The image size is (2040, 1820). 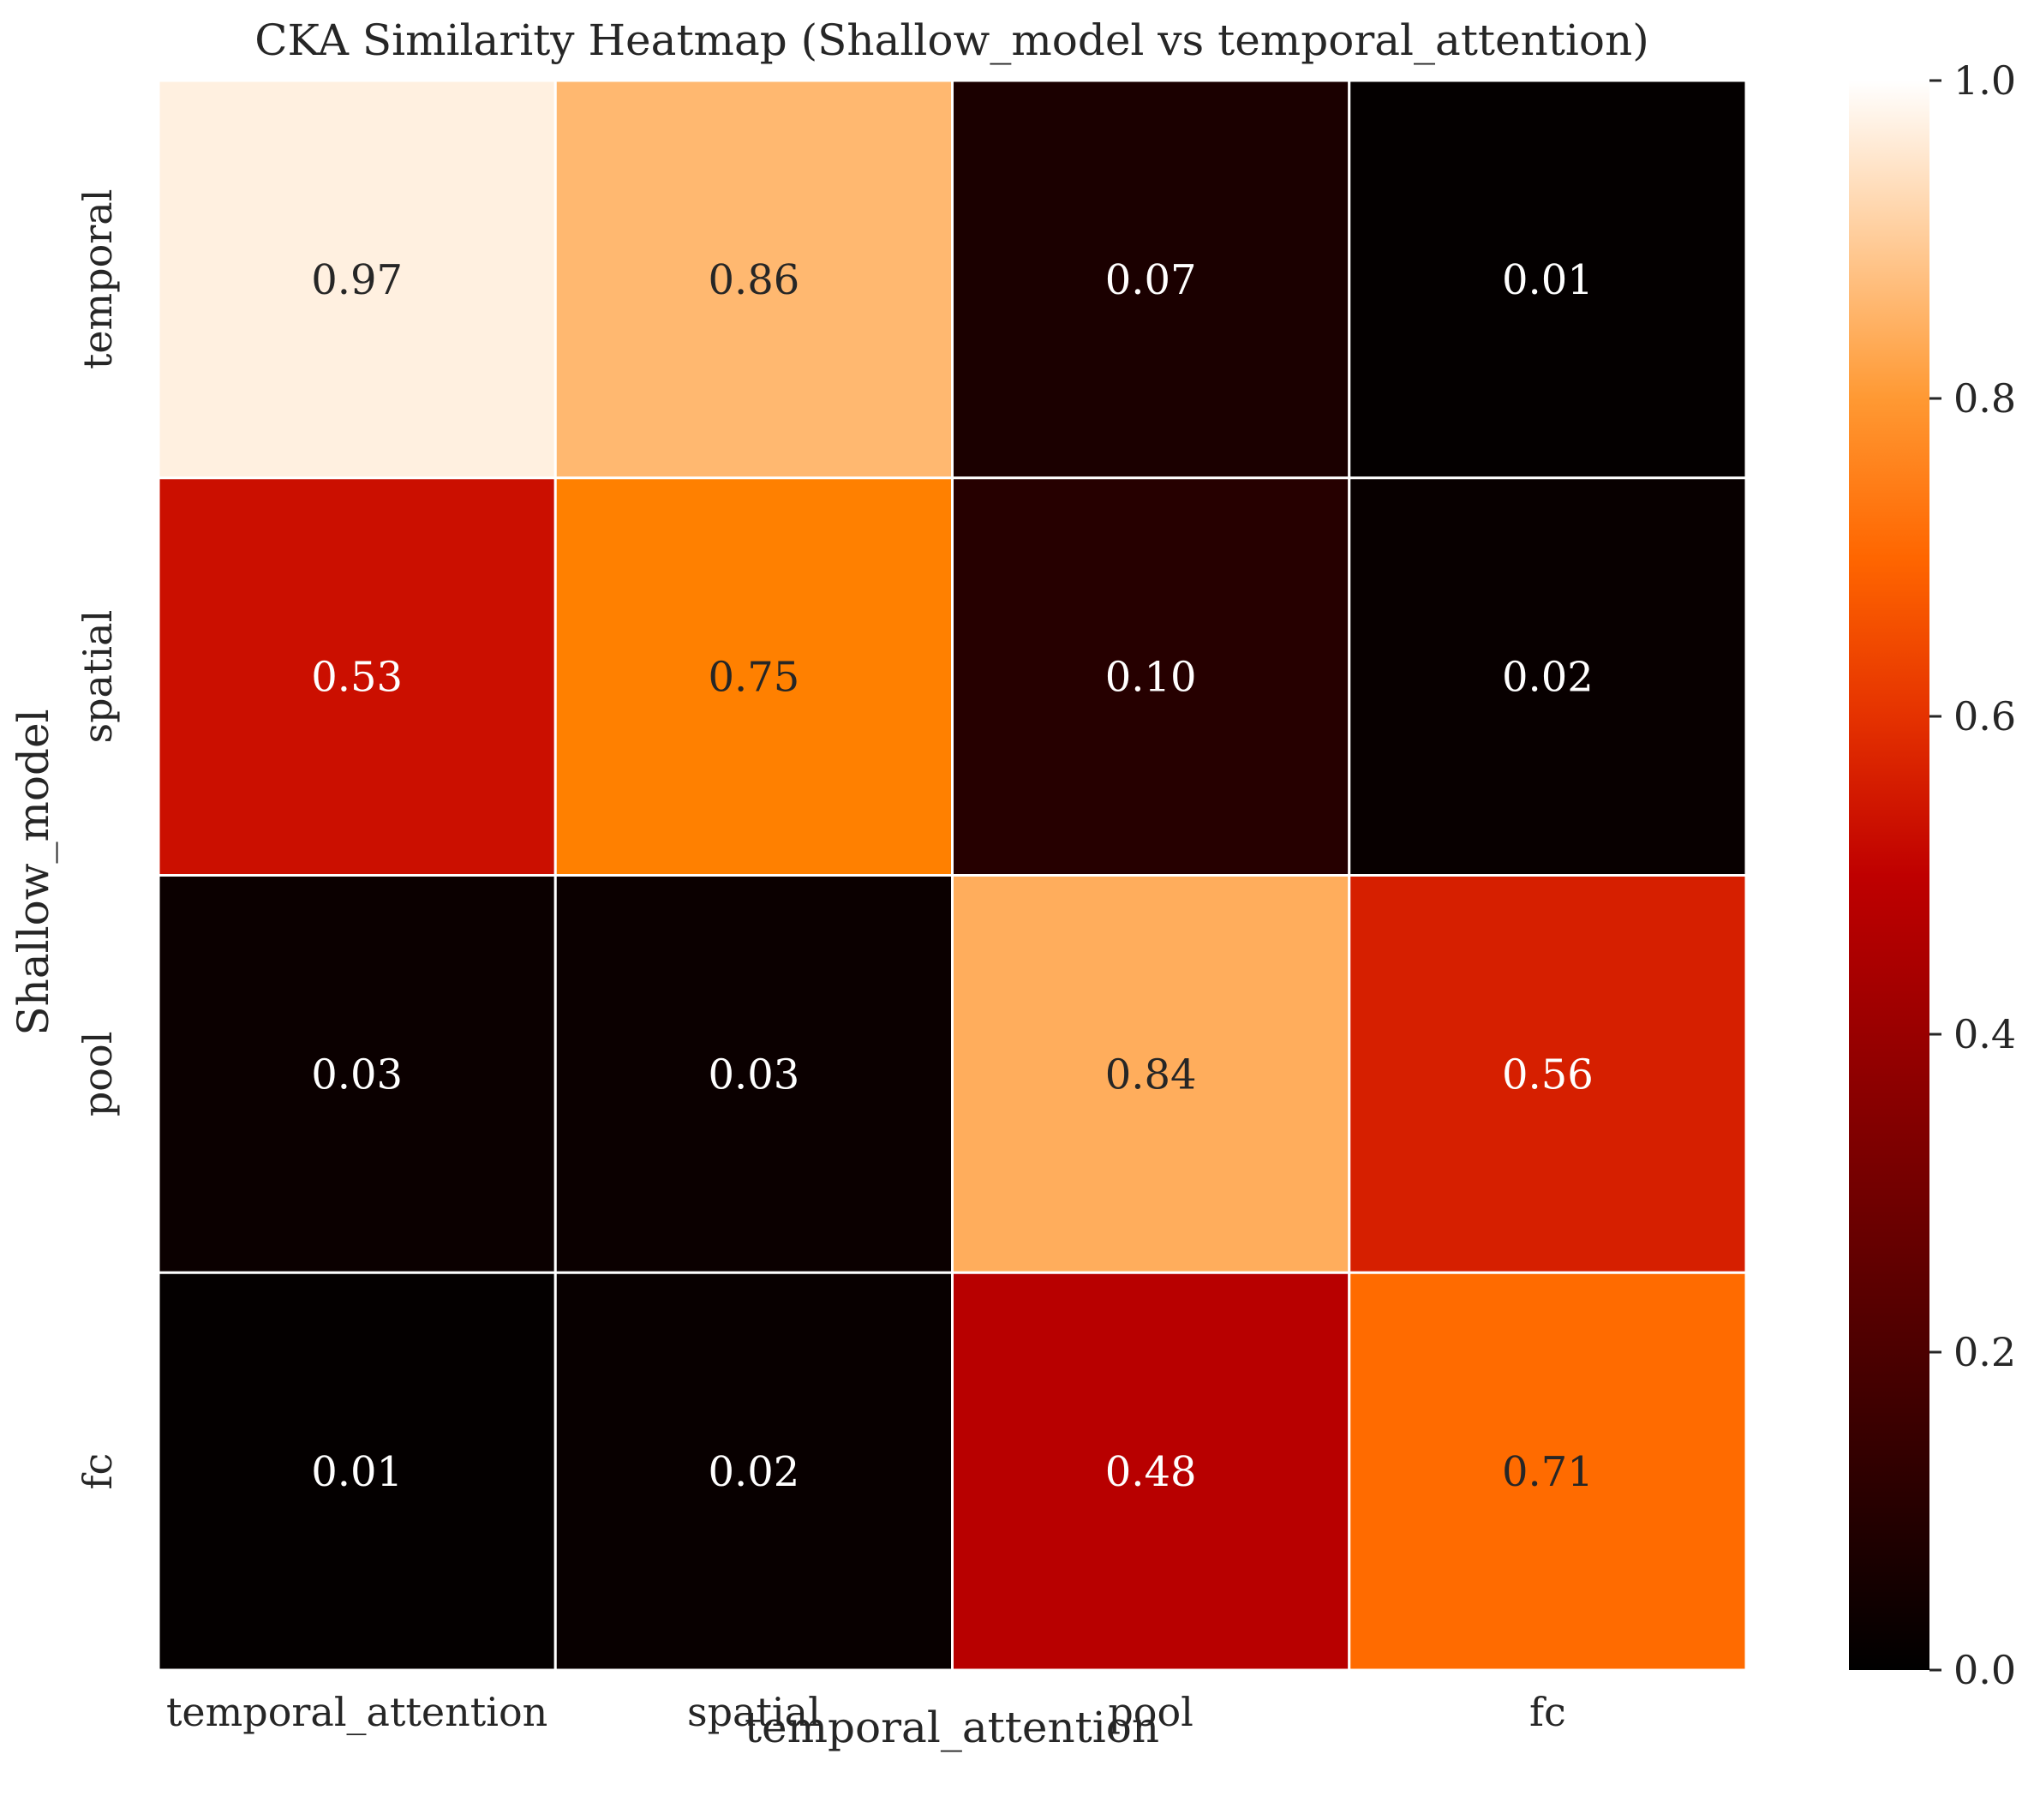 I want to click on heatmap-cell-r0-c2, so click(x=1151, y=279).